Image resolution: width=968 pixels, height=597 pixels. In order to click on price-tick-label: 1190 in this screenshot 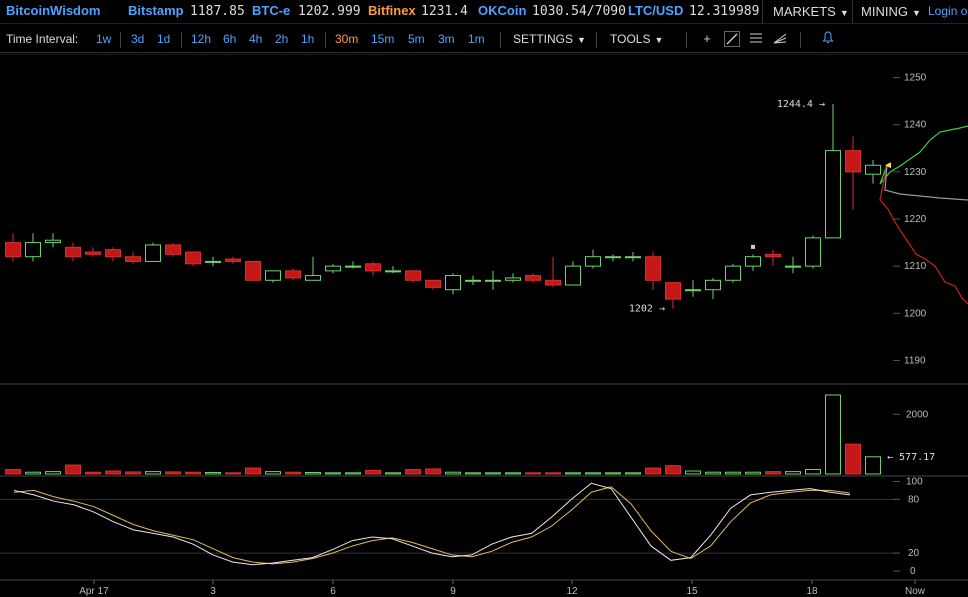, I will do `click(915, 360)`.